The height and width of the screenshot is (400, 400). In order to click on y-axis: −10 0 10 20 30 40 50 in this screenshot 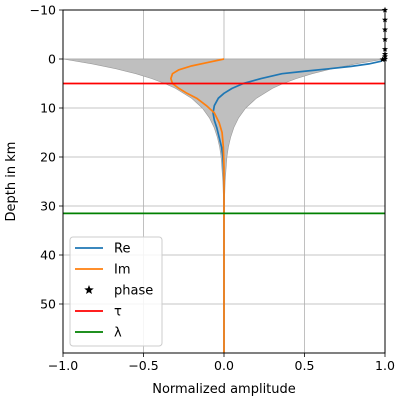, I will do `click(46, 157)`.